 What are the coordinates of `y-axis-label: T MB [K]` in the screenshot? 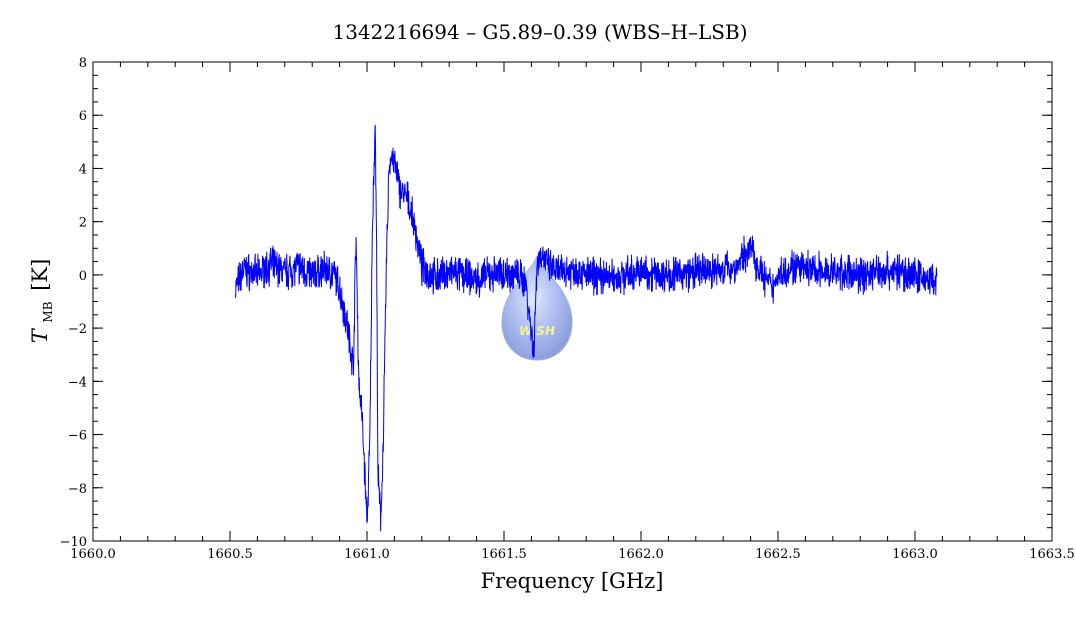 It's located at (42, 301).